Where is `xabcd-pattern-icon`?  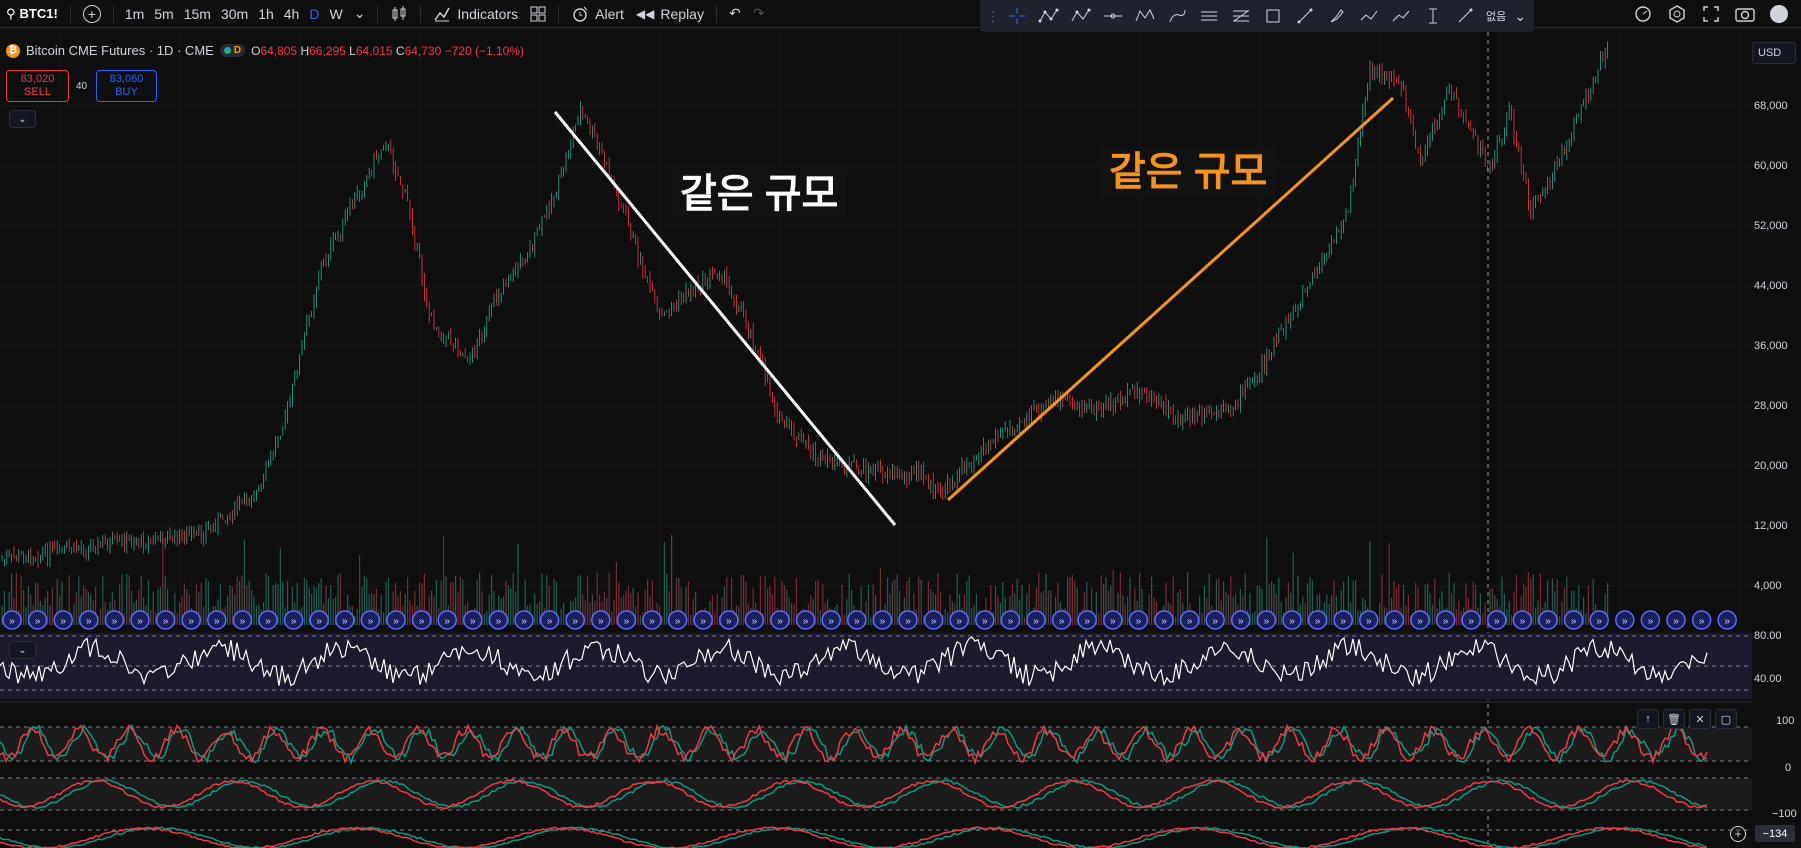
xabcd-pattern-icon is located at coordinates (1145, 16).